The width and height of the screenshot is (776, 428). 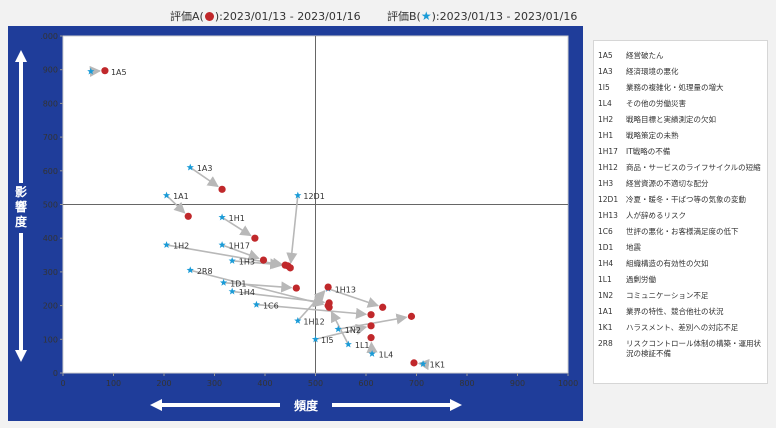 I want to click on x-tick-label: 1000, so click(x=568, y=383).